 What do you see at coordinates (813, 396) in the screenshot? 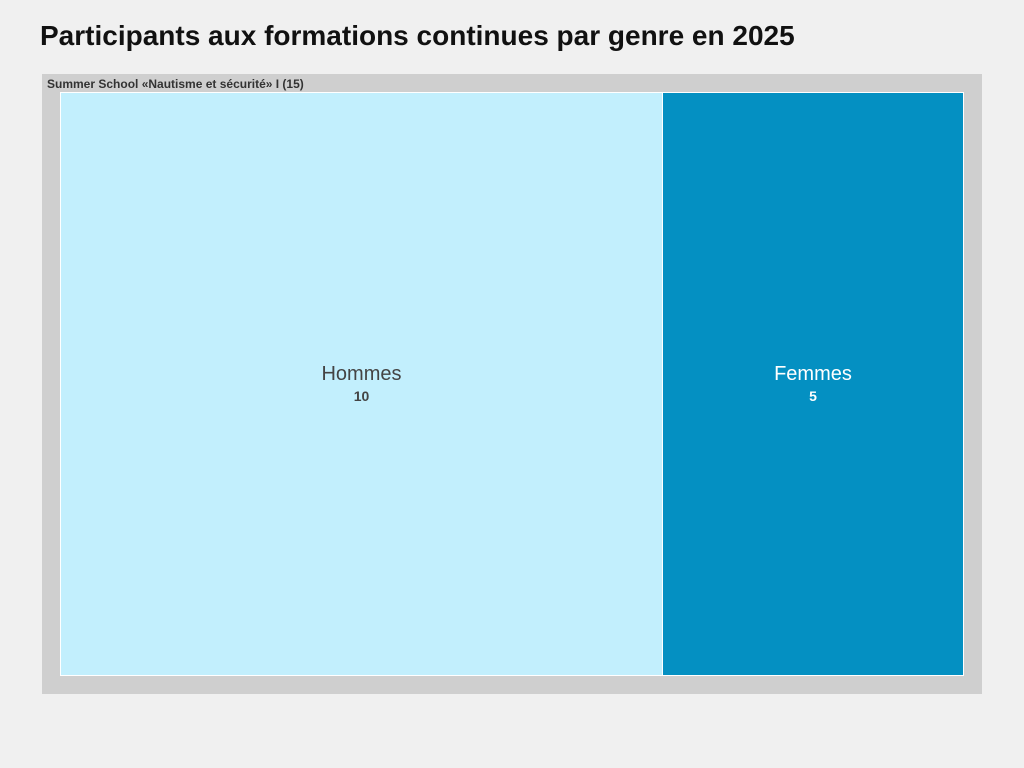
I see `tile-value: 5` at bounding box center [813, 396].